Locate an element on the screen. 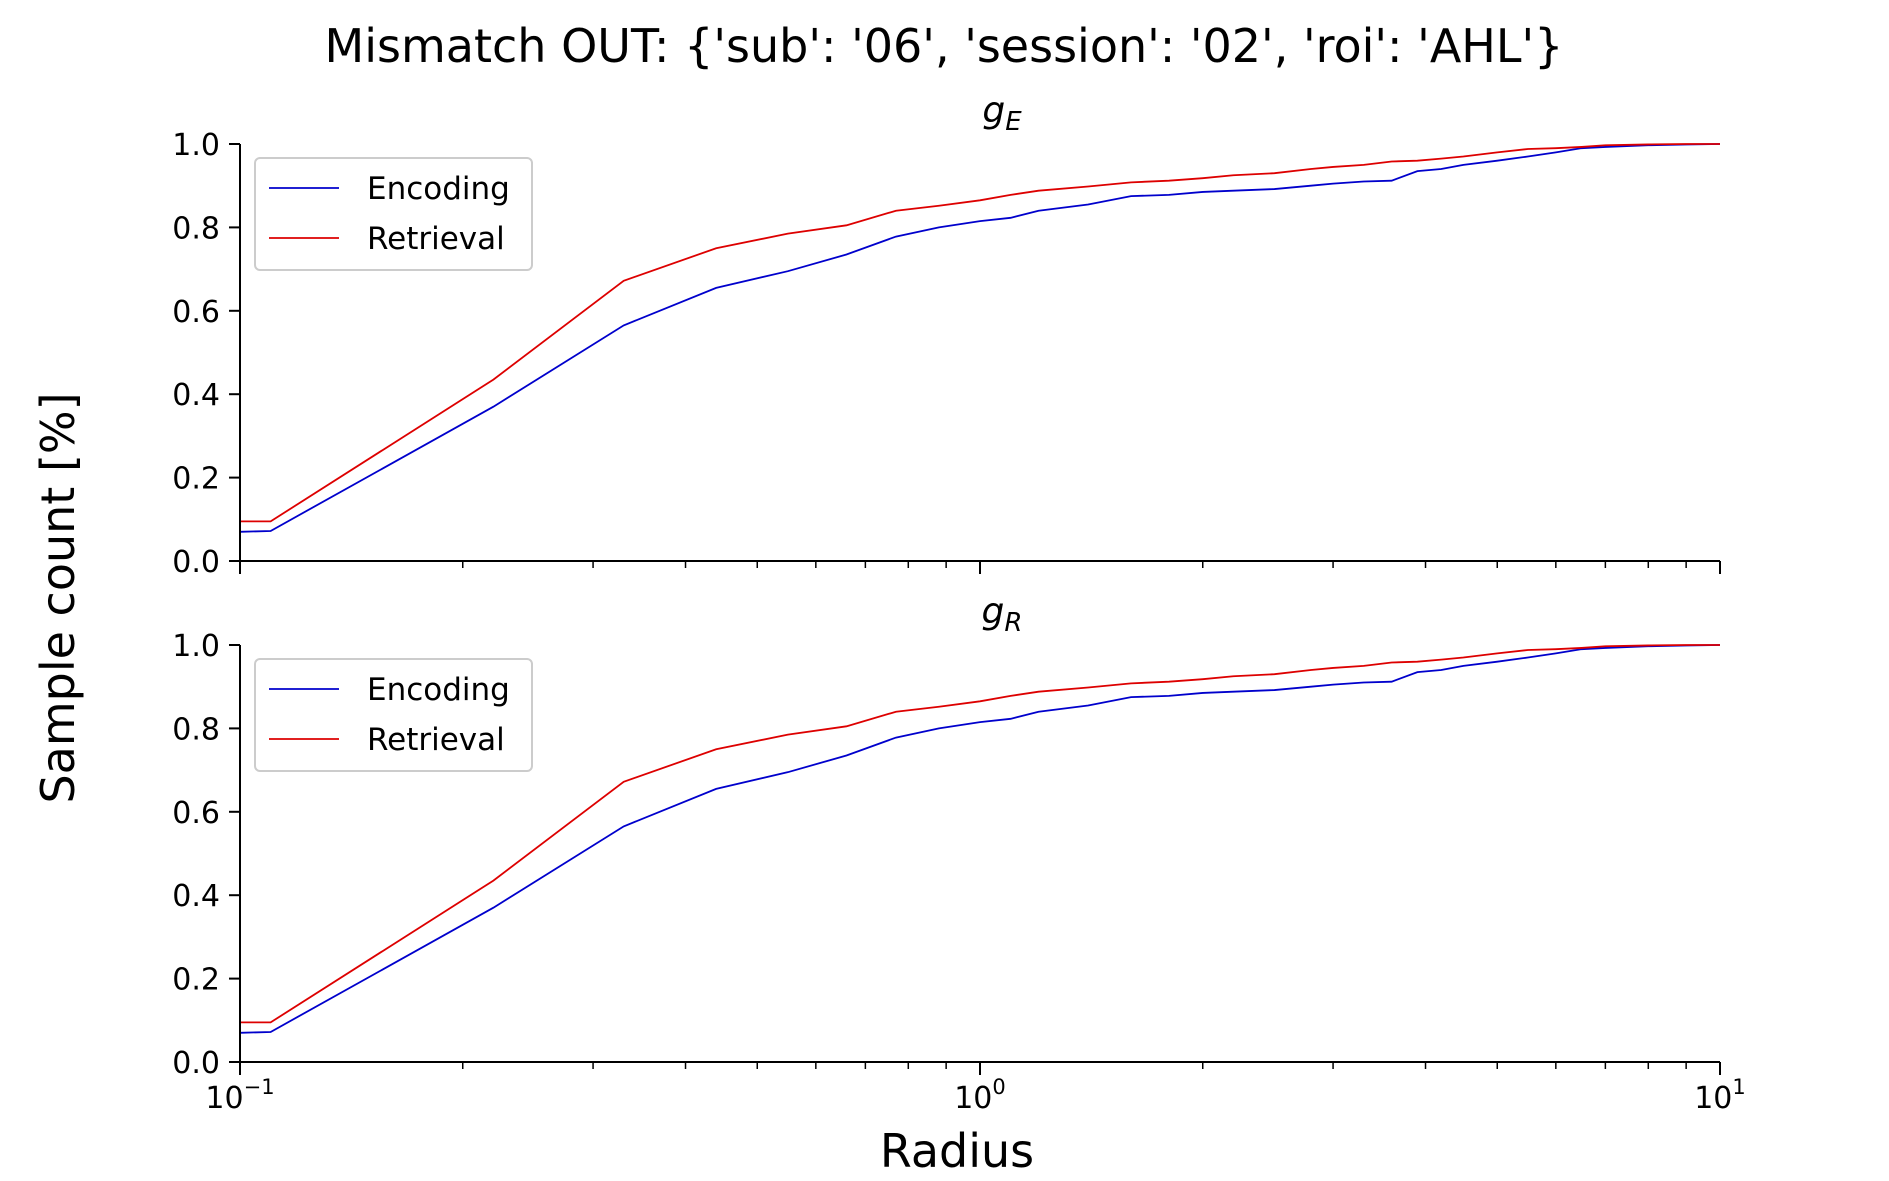 The height and width of the screenshot is (1181, 1889). panel-title-subscript: R is located at coordinates (1013, 623).